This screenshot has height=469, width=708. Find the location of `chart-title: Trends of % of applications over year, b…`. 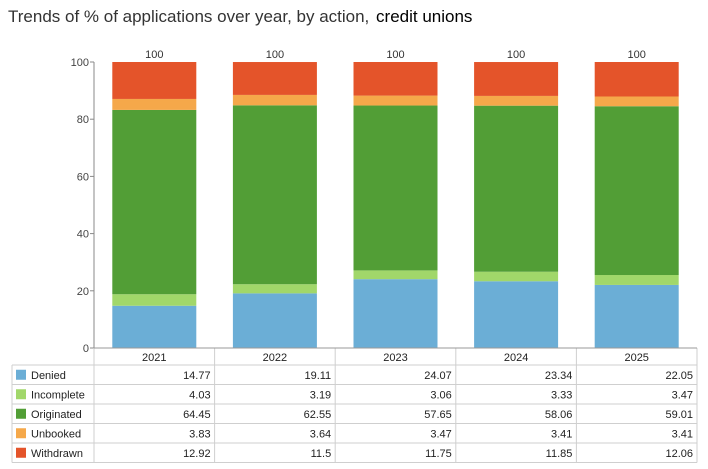

chart-title: Trends of % of applications over year, b… is located at coordinates (240, 17).